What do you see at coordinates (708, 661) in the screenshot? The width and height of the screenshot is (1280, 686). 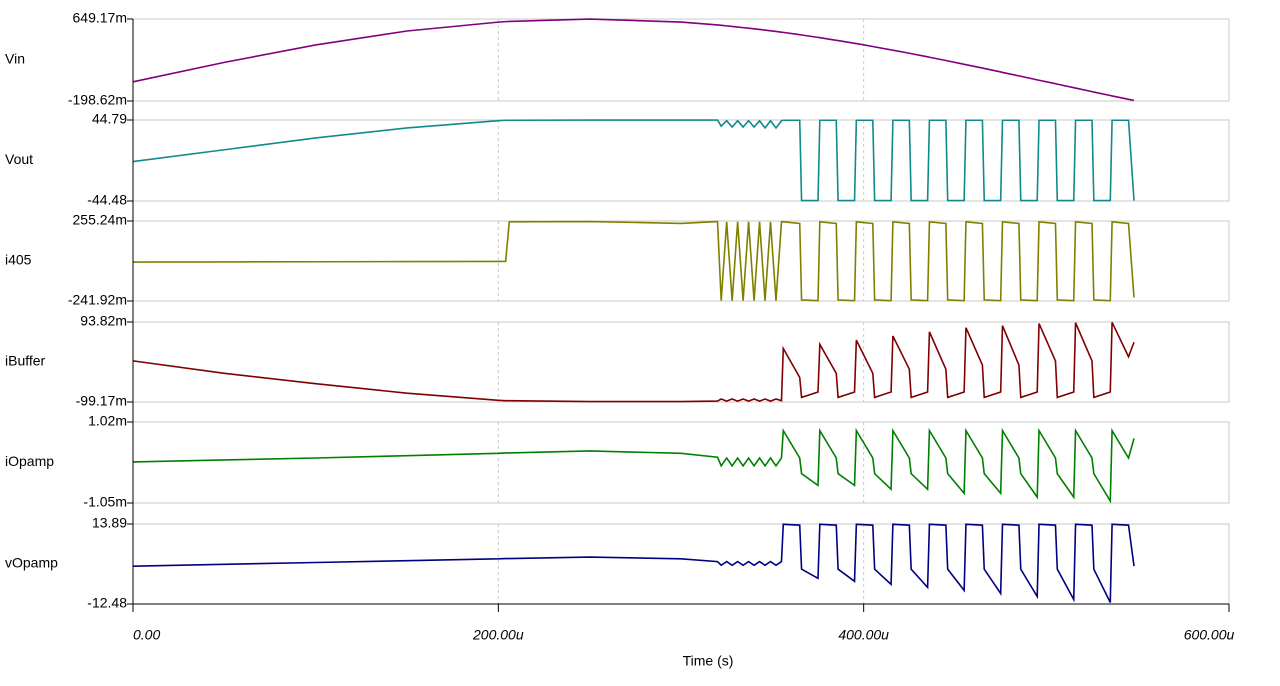 I see `x-axis-label: Time (s)` at bounding box center [708, 661].